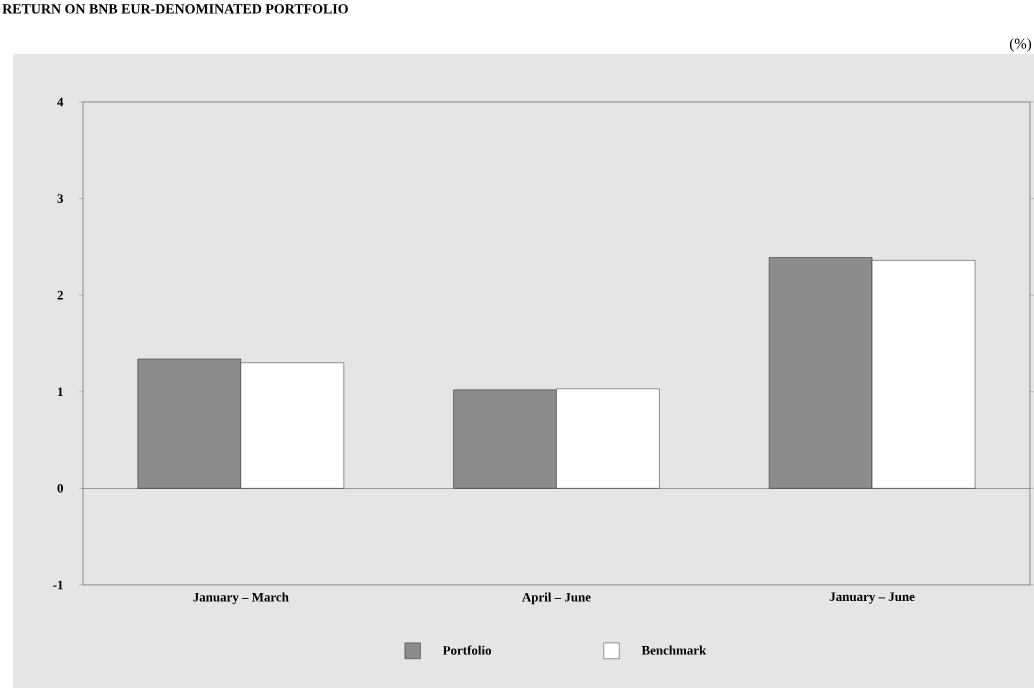 This screenshot has width=1034, height=688. What do you see at coordinates (872, 598) in the screenshot?
I see `x-tick-label: January – June` at bounding box center [872, 598].